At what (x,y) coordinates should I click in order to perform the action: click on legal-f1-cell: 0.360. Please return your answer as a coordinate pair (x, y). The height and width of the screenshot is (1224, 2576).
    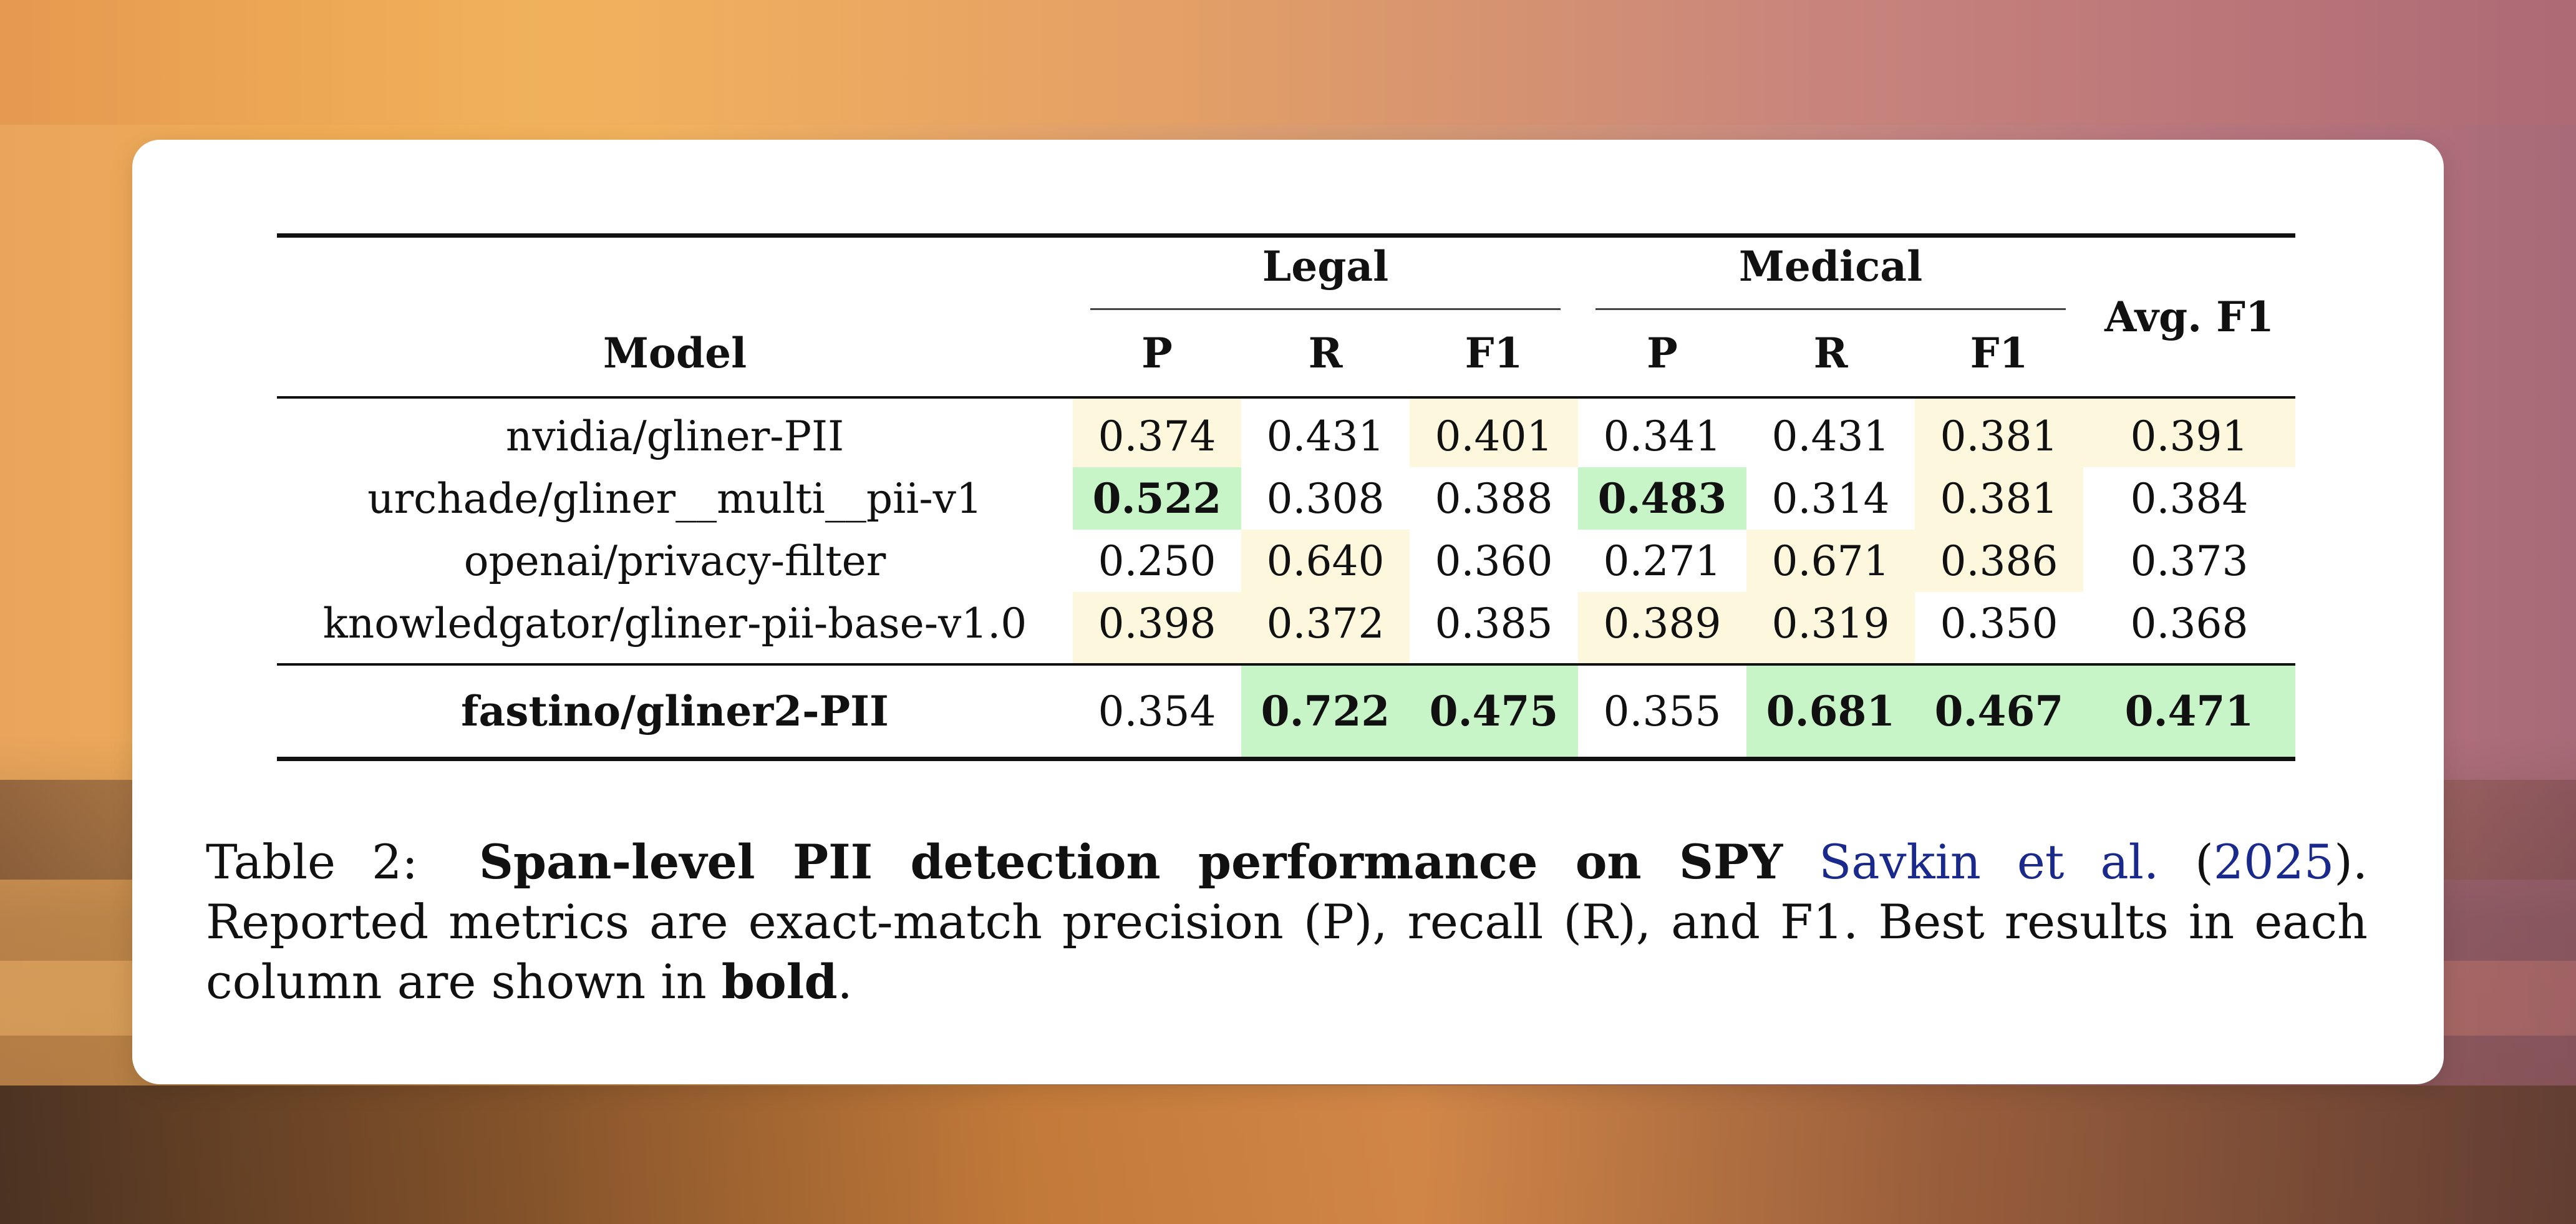
    Looking at the image, I should click on (1494, 561).